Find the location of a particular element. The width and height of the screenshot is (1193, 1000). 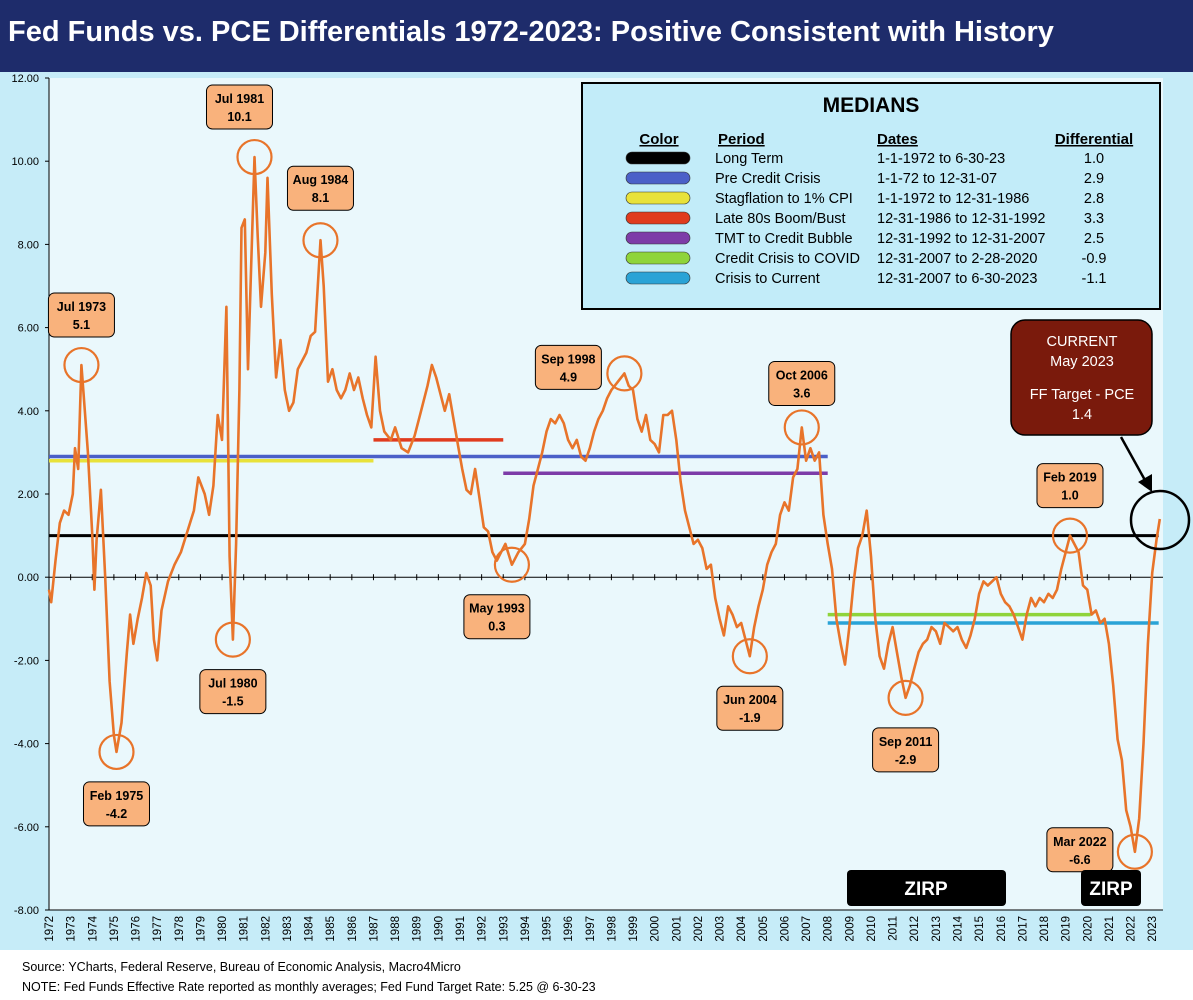

annotation-value: -4.2 is located at coordinates (117, 814).